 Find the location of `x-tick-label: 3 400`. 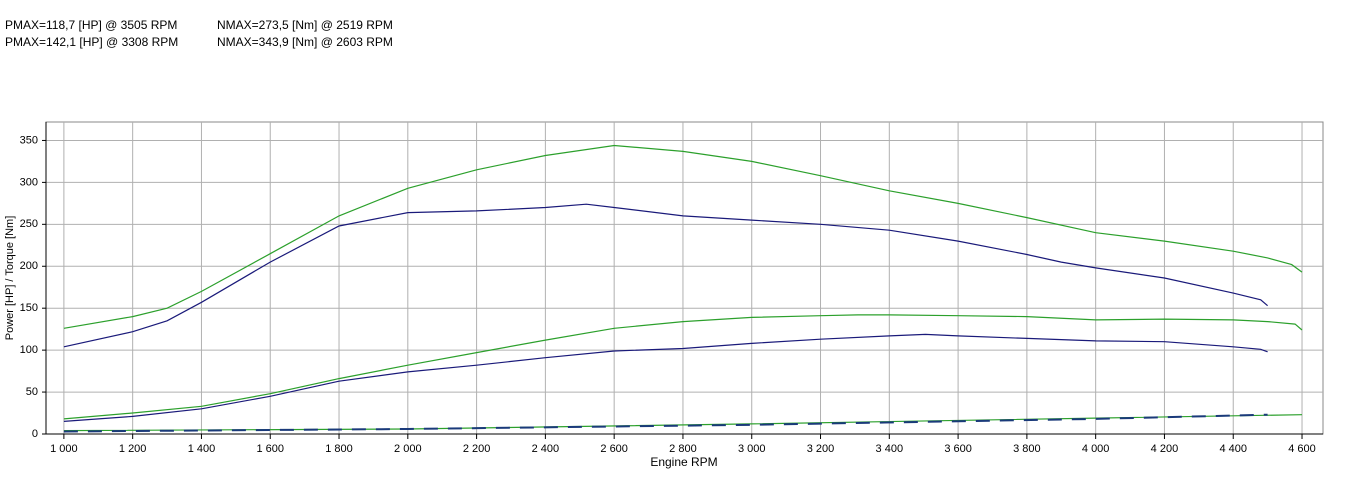

x-tick-label: 3 400 is located at coordinates (890, 449).